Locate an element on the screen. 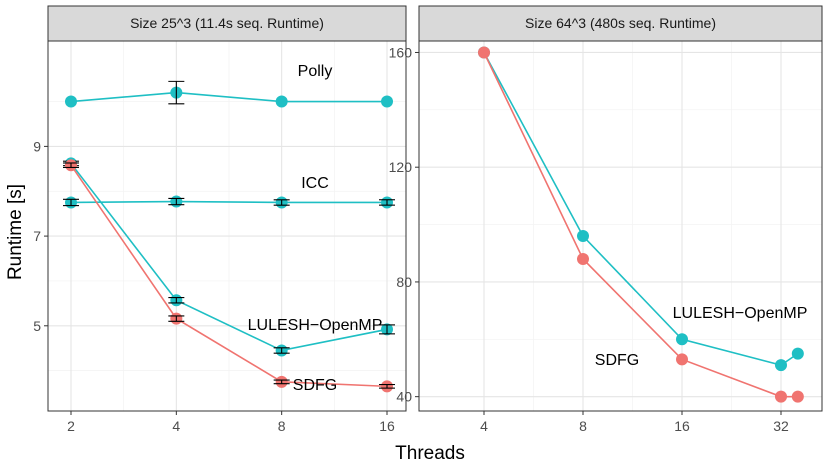  panel-title: Size 64^3 (480s seq. Runtime) is located at coordinates (620, 23).